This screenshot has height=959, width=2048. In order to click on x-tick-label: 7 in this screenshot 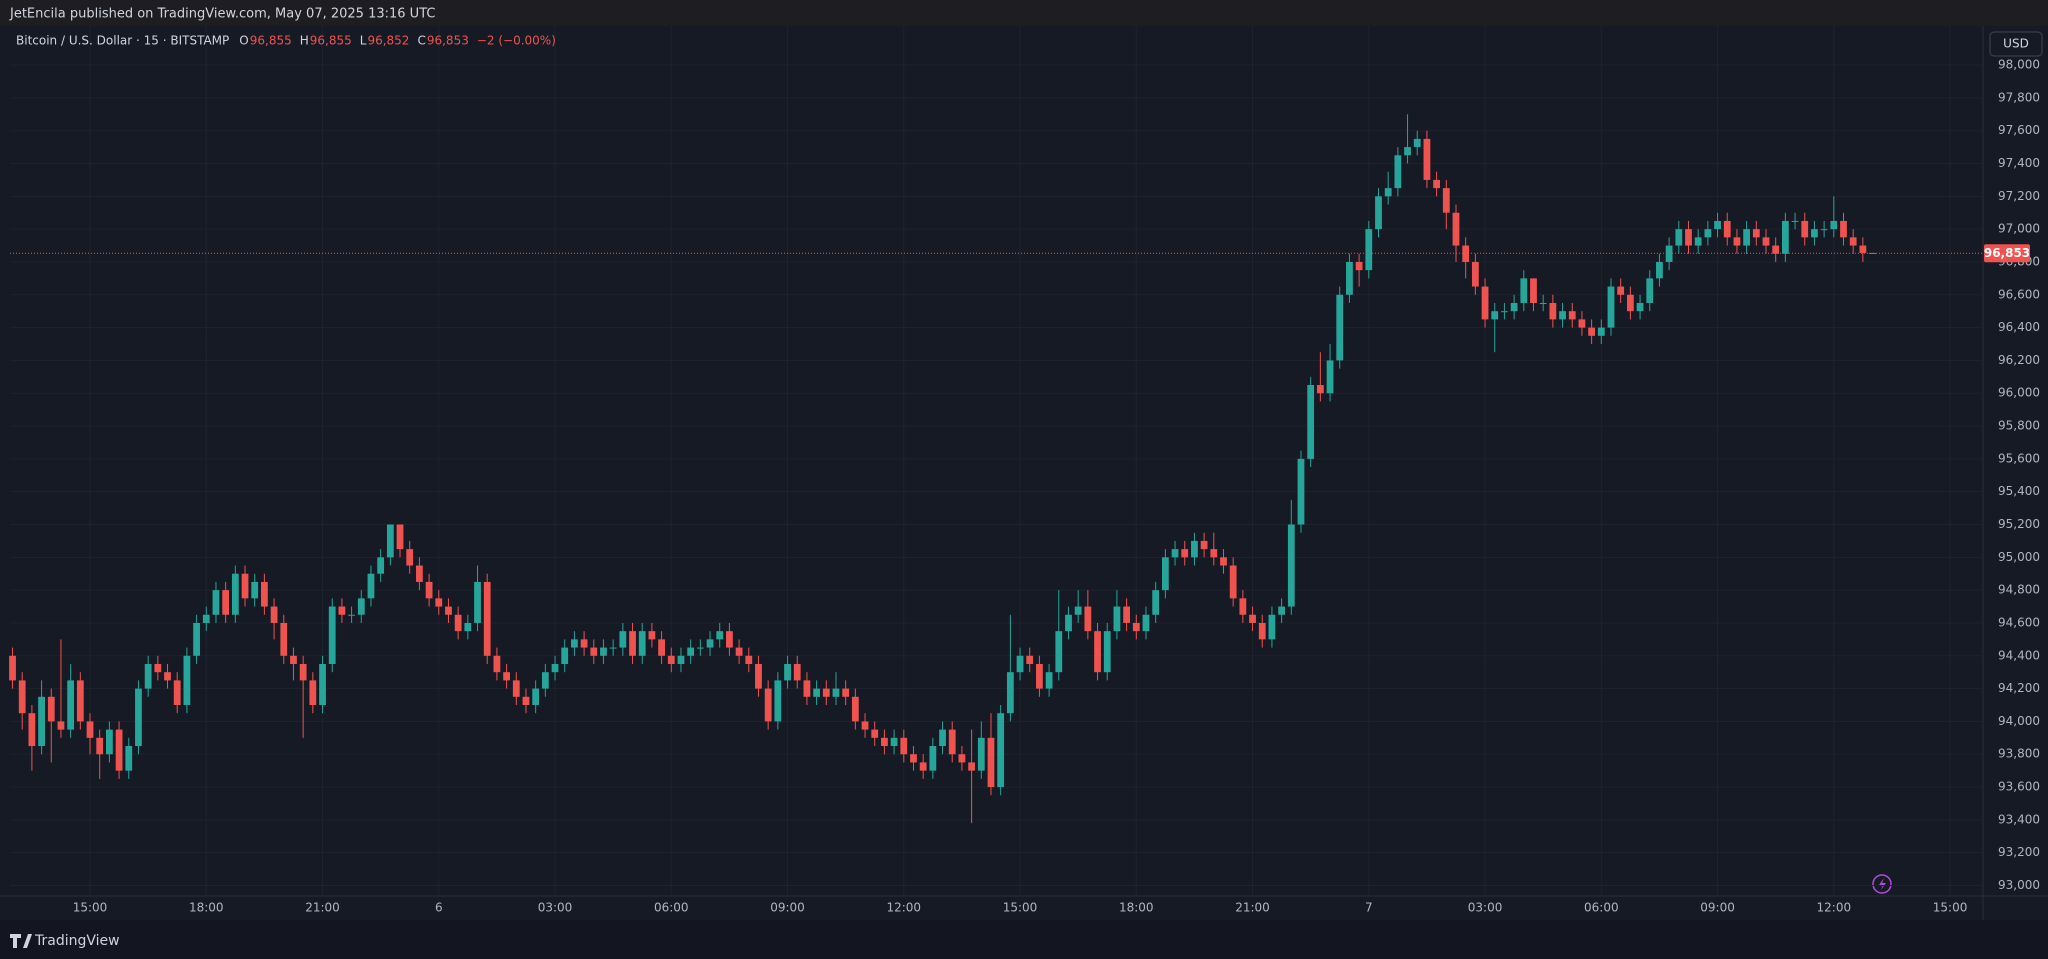, I will do `click(1369, 908)`.